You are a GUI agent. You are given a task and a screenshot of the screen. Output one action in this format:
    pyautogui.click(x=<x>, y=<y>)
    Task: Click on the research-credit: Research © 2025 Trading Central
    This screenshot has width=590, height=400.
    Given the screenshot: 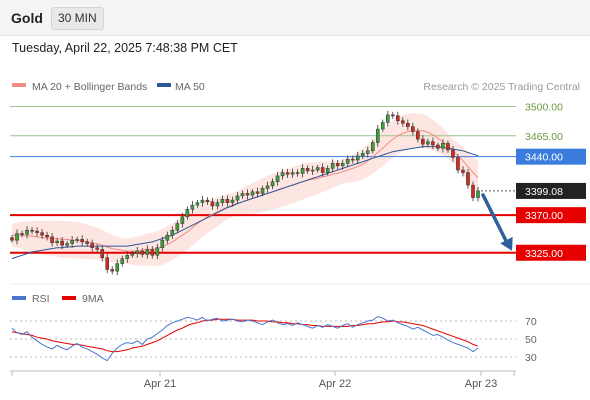 What is the action you would take?
    pyautogui.click(x=501, y=87)
    